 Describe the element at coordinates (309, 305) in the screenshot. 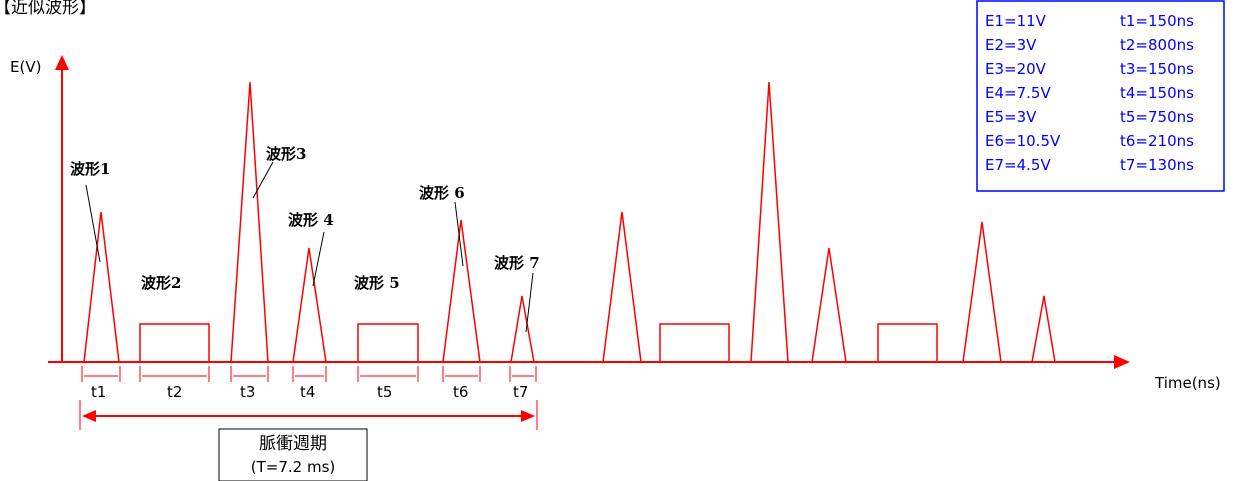

I see `waveform-4-shape` at that location.